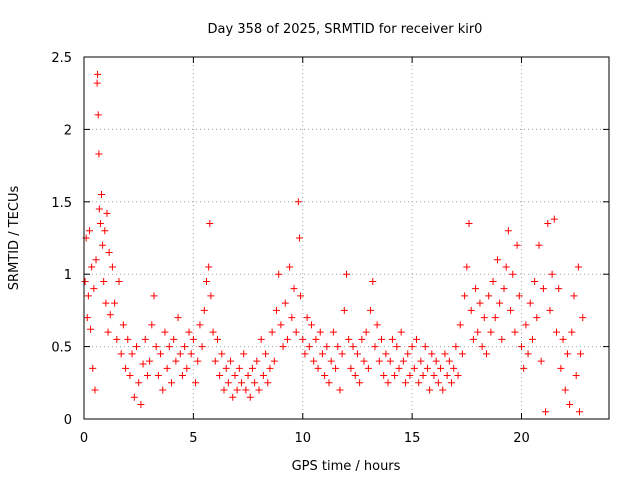  Describe the element at coordinates (193, 438) in the screenshot. I see `x-tick-label: 5` at that location.